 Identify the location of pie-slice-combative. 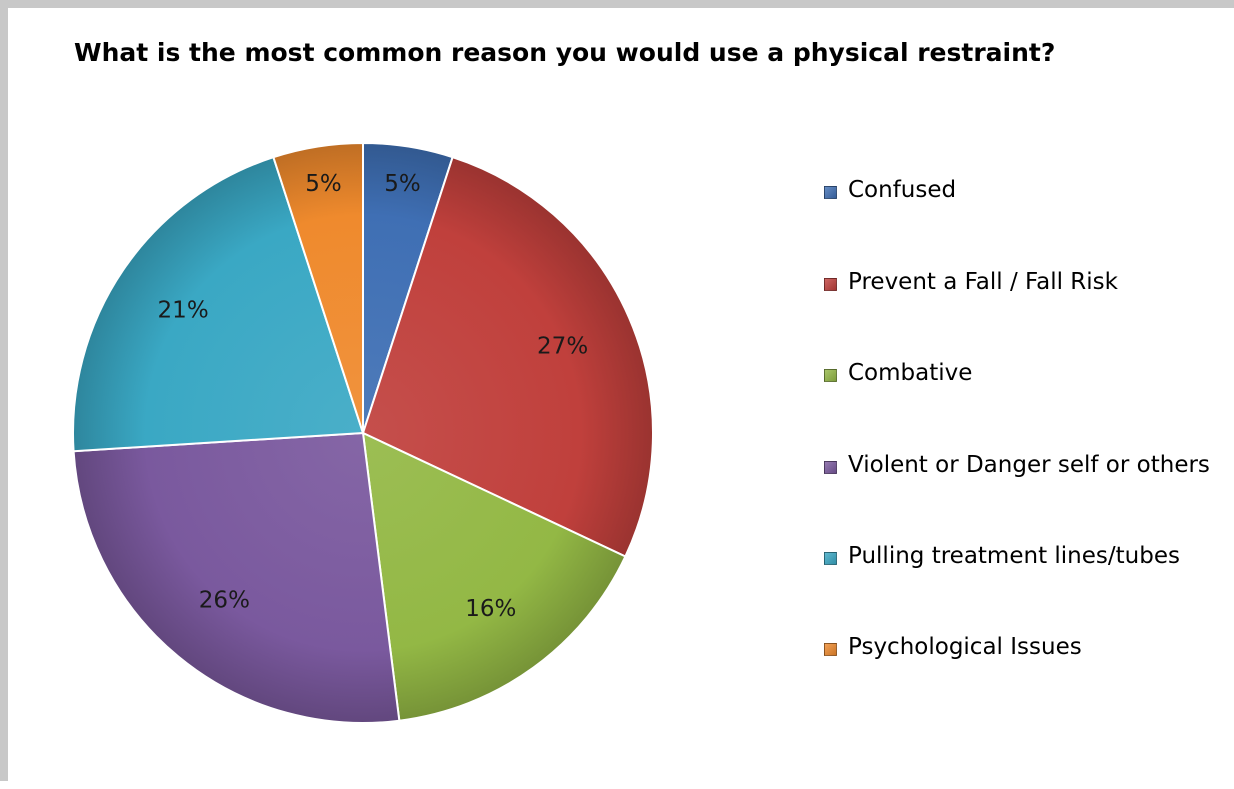
(494, 576).